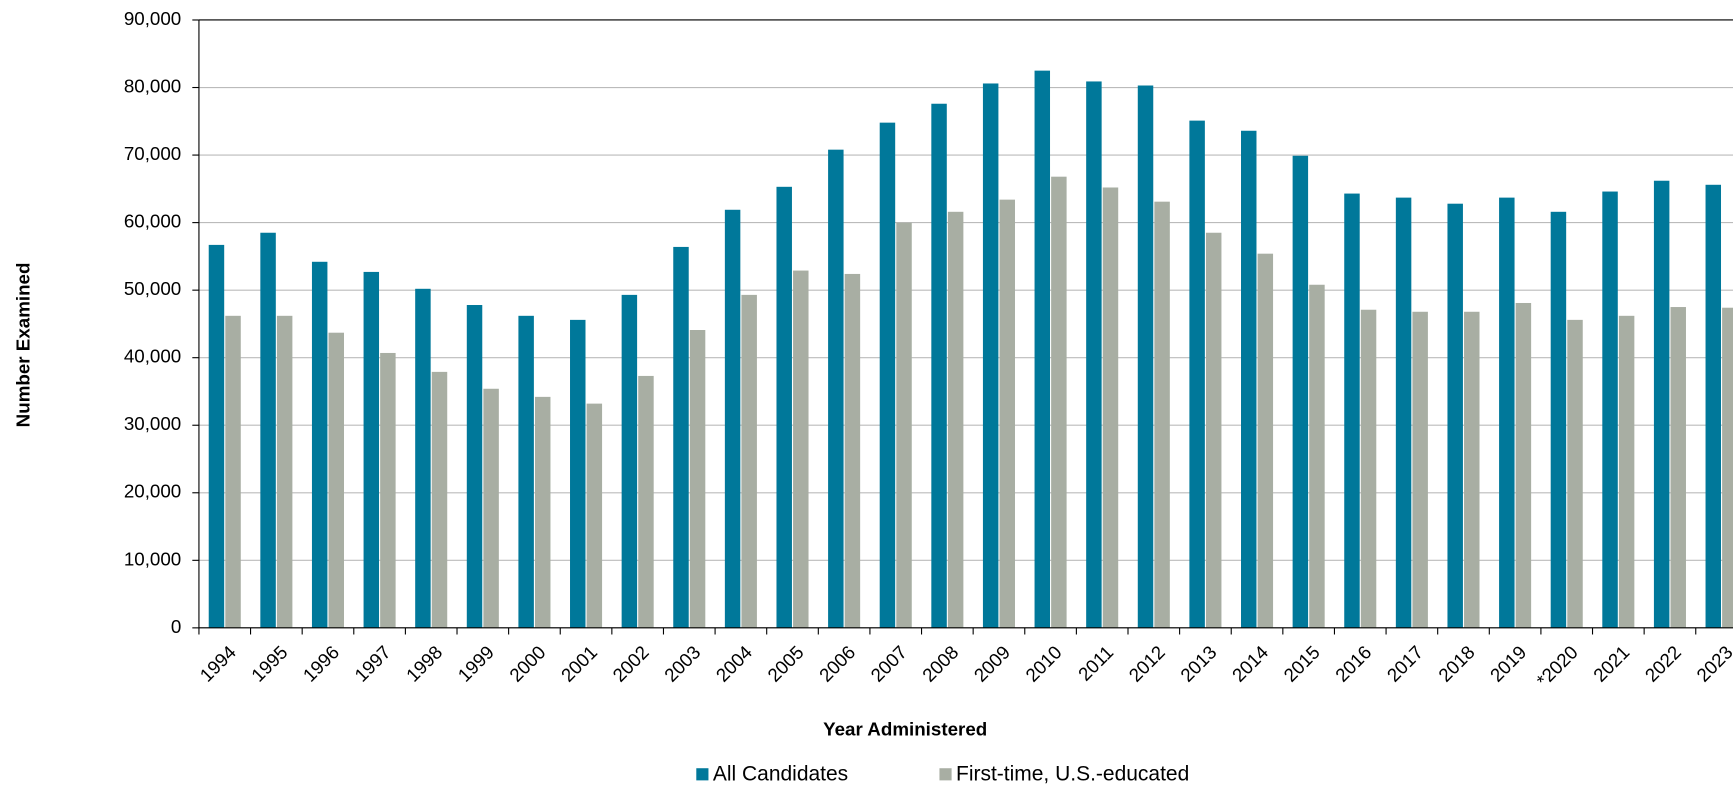 The height and width of the screenshot is (786, 1733). What do you see at coordinates (837, 663) in the screenshot?
I see `x-tick-label: 2006` at bounding box center [837, 663].